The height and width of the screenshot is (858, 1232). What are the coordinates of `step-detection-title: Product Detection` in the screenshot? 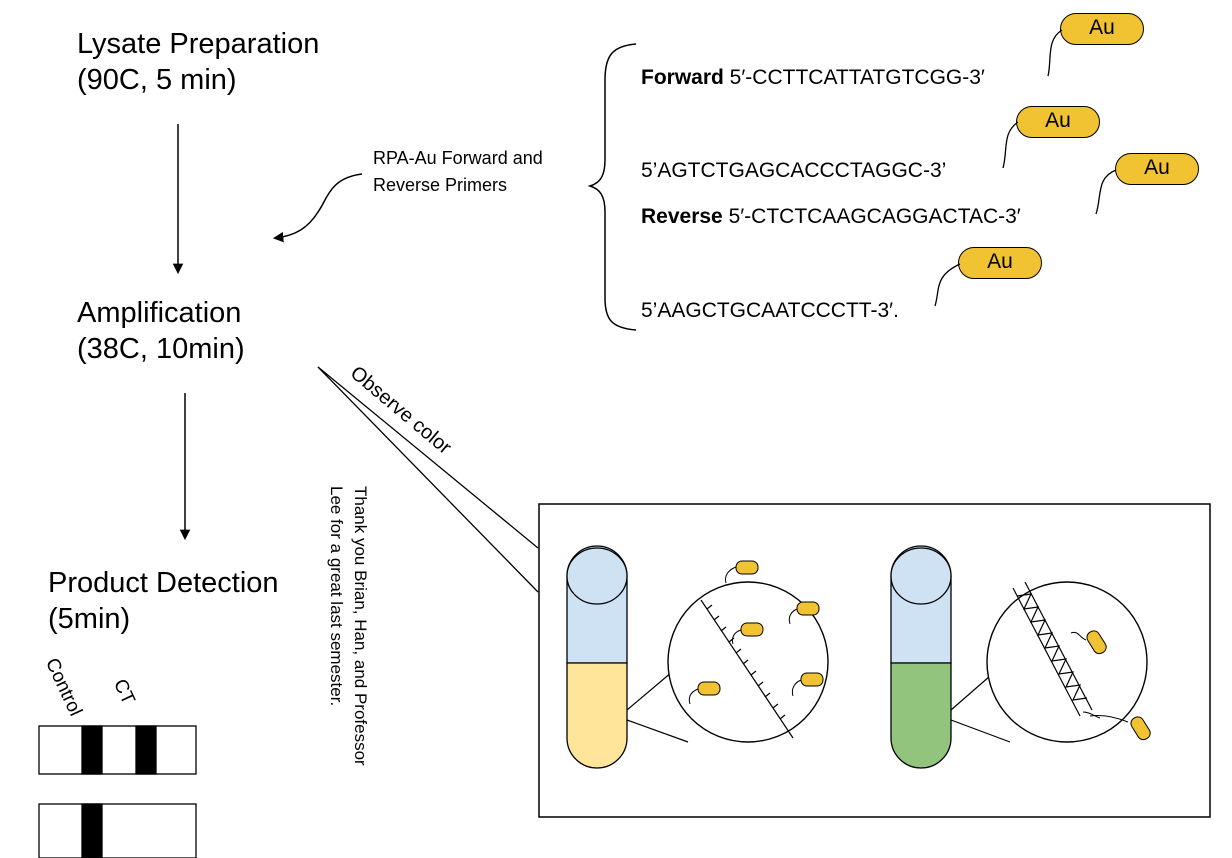 It's located at (163, 583).